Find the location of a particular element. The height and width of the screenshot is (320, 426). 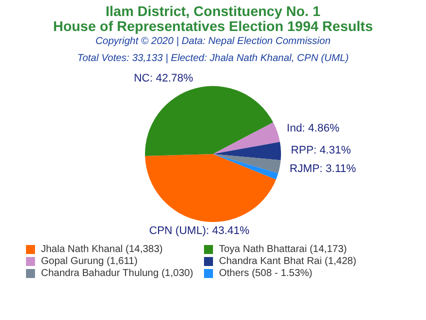

chart-subtitle: Copyright © 2020 | Data: Nepal Election Commission is located at coordinates (213, 41).